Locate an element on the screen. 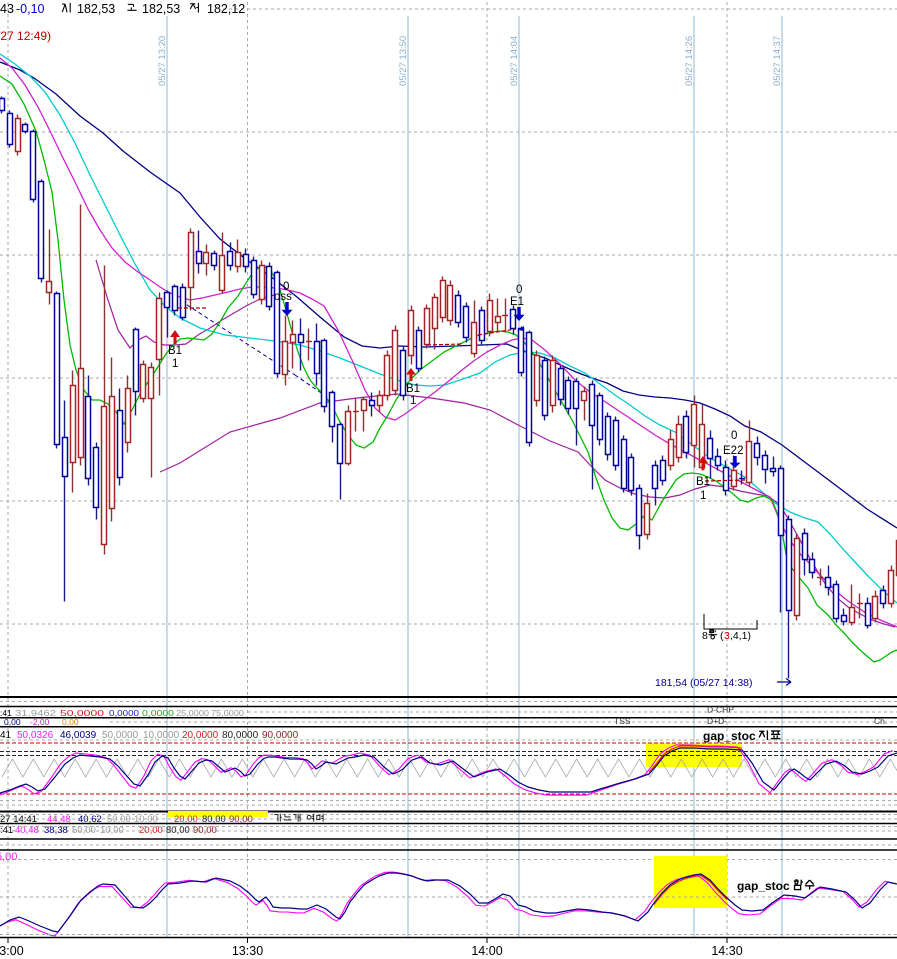 This screenshot has height=959, width=897. svg-text: 27 14:41 is located at coordinates (18, 819).